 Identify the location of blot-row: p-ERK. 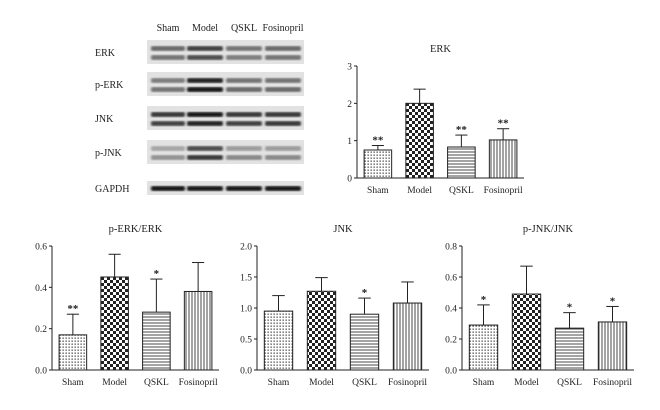
(199, 84).